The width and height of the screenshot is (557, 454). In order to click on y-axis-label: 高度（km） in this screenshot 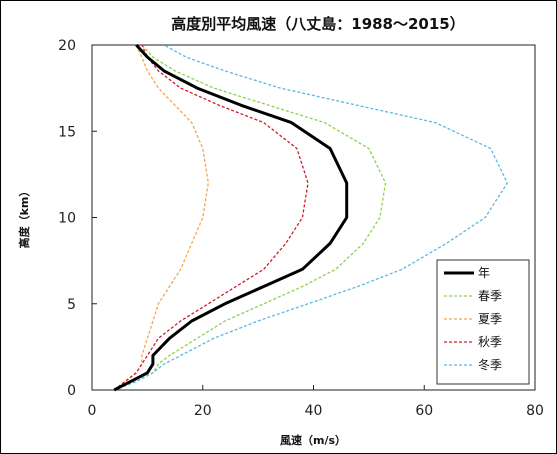, I will do `click(24, 217)`.